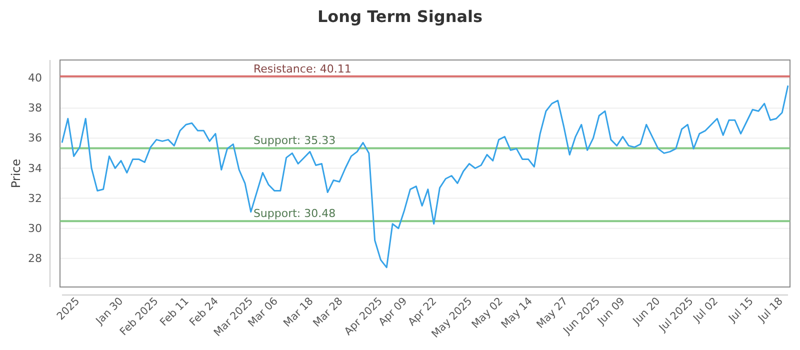  Describe the element at coordinates (705, 310) in the screenshot. I see `x-tick-label: Jul 02` at that location.